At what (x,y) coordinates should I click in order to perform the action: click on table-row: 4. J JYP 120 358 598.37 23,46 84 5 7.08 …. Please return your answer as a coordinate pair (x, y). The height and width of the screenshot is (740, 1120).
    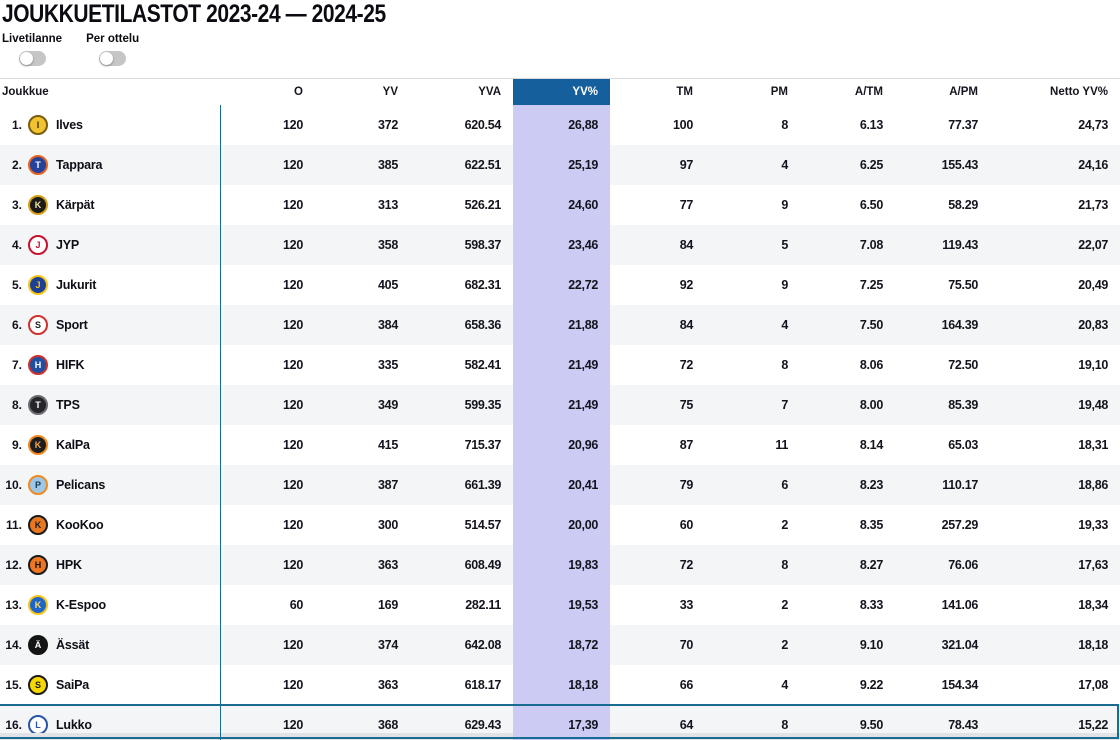
    Looking at the image, I should click on (560, 245).